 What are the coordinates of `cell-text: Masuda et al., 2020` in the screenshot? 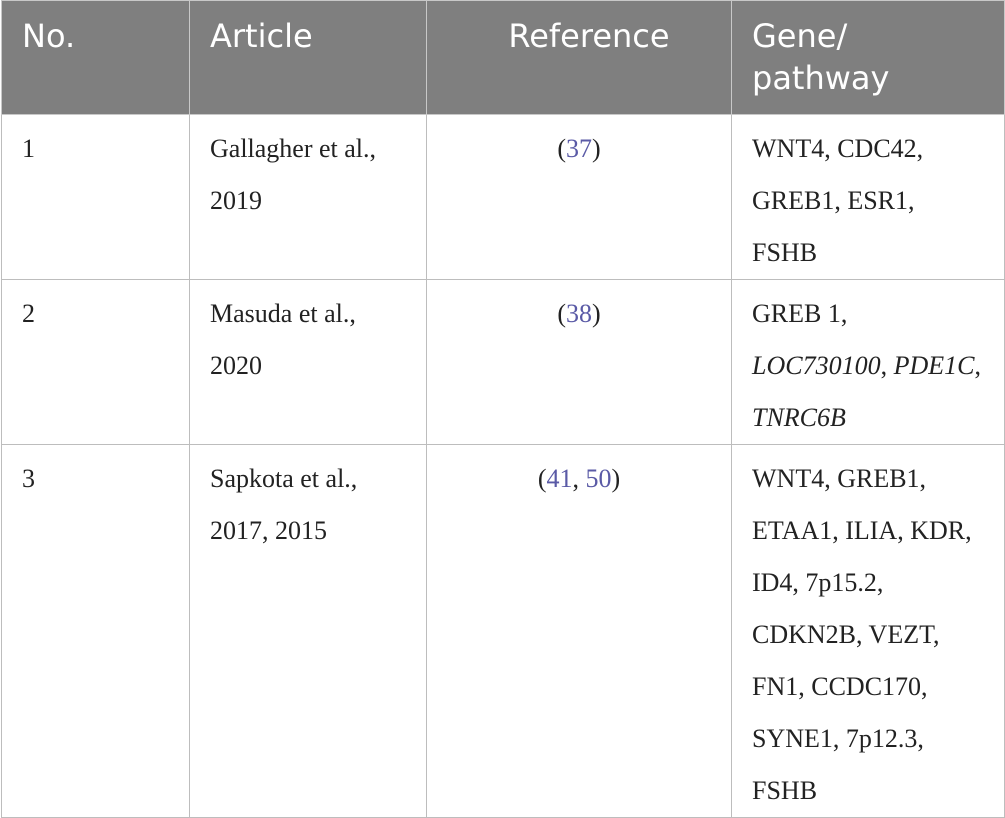 It's located at (283, 339).